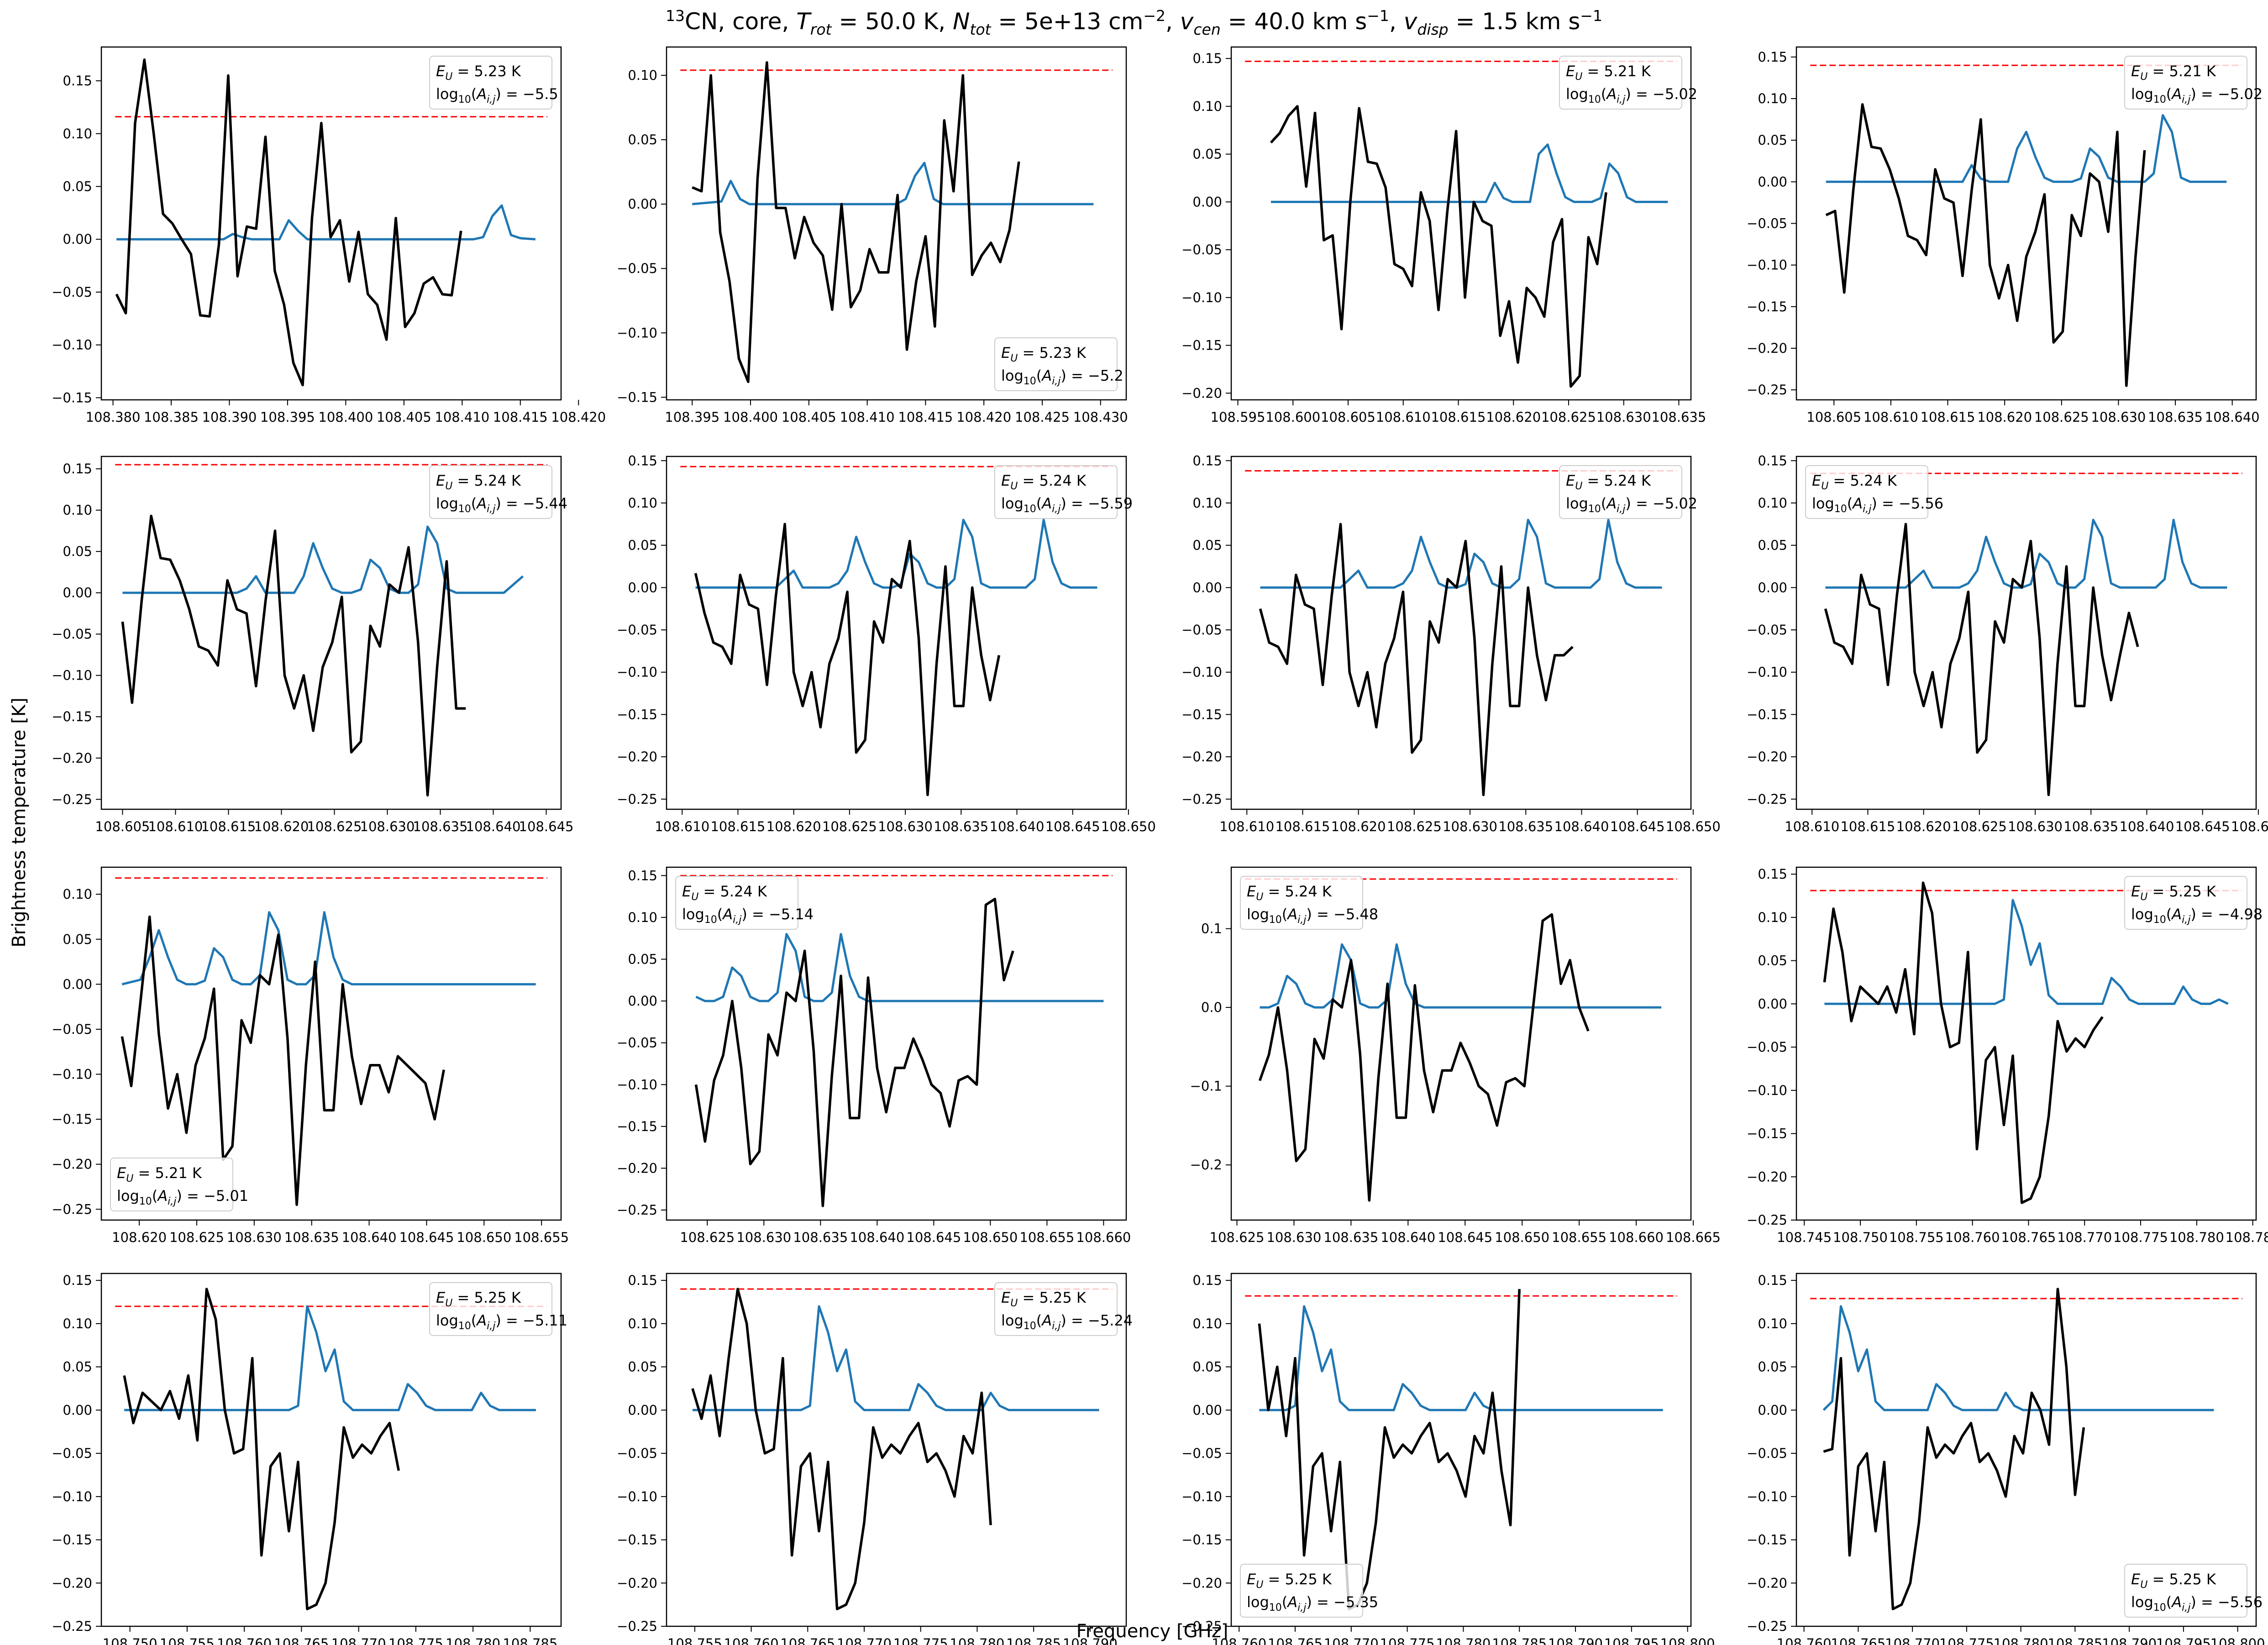  Describe the element at coordinates (1062, 377) in the screenshot. I see `legend-einstein-a: log10(Ai,j) = −5.2` at that location.